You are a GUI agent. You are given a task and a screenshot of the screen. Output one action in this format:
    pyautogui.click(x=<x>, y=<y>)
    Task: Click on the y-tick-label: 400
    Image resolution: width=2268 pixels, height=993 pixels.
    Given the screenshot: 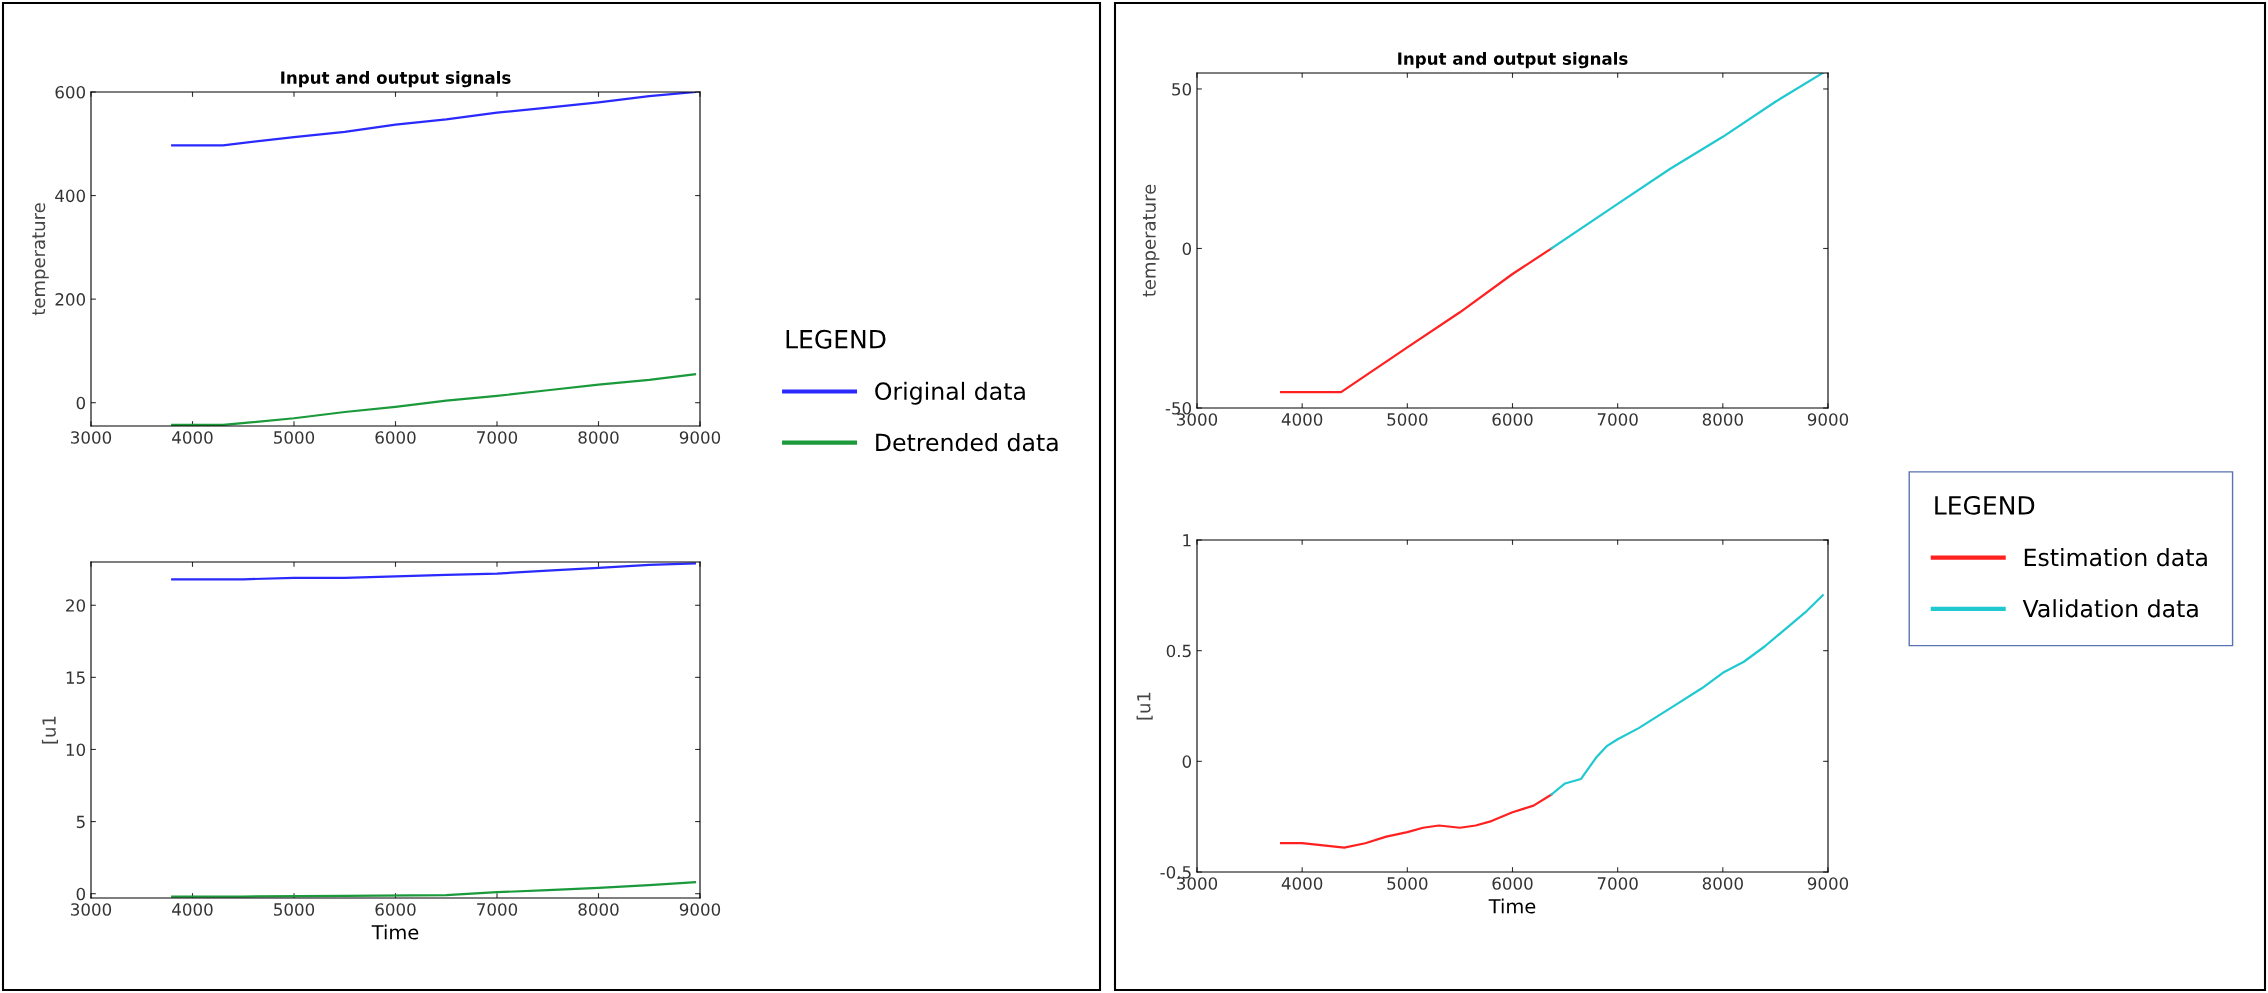 What is the action you would take?
    pyautogui.click(x=70, y=196)
    